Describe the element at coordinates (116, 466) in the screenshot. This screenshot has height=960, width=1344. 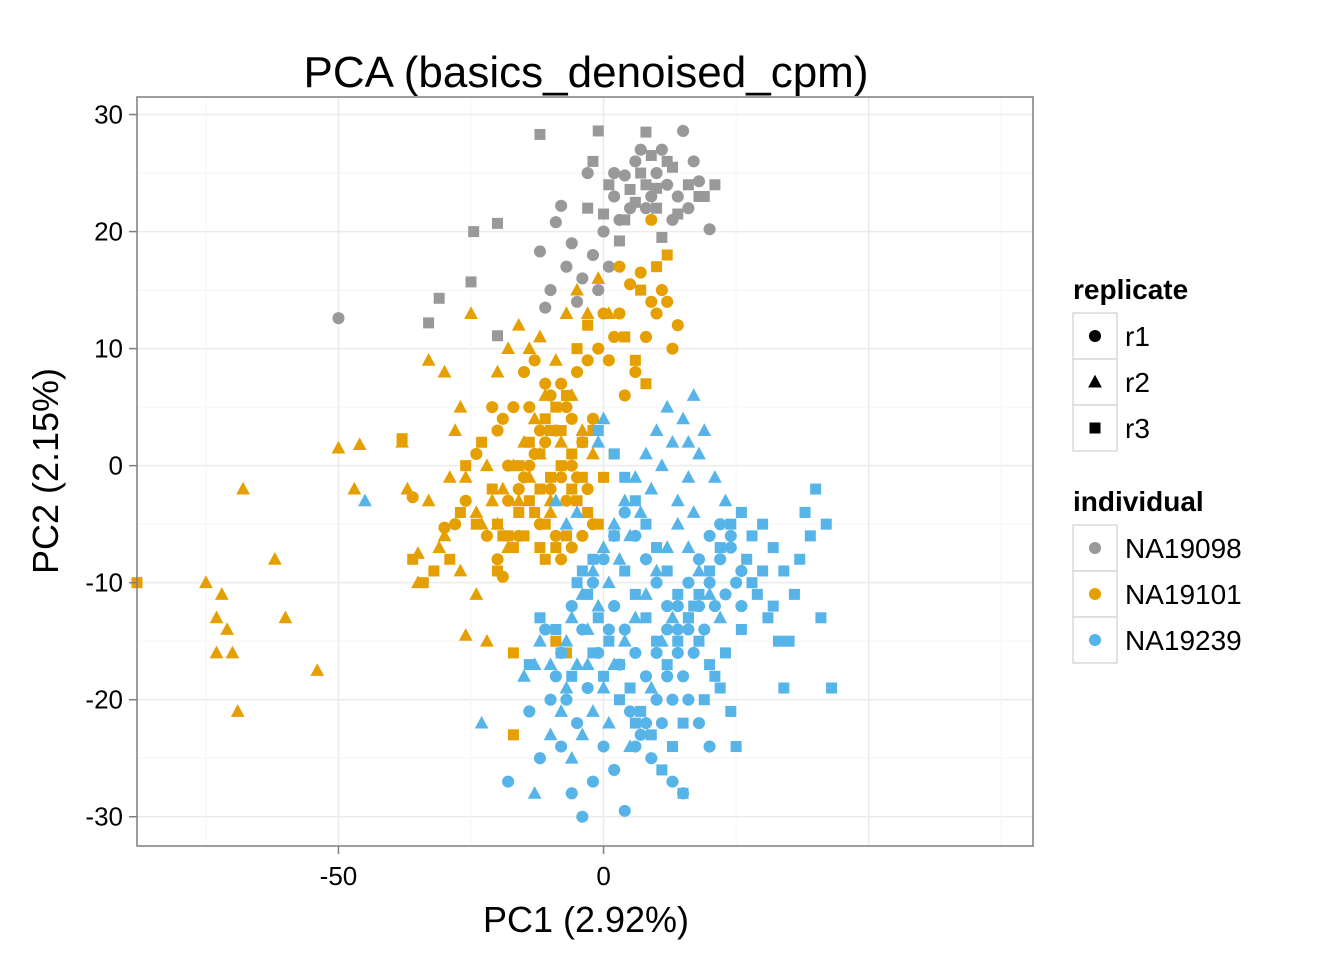
I see `y-tick-label: 0` at that location.